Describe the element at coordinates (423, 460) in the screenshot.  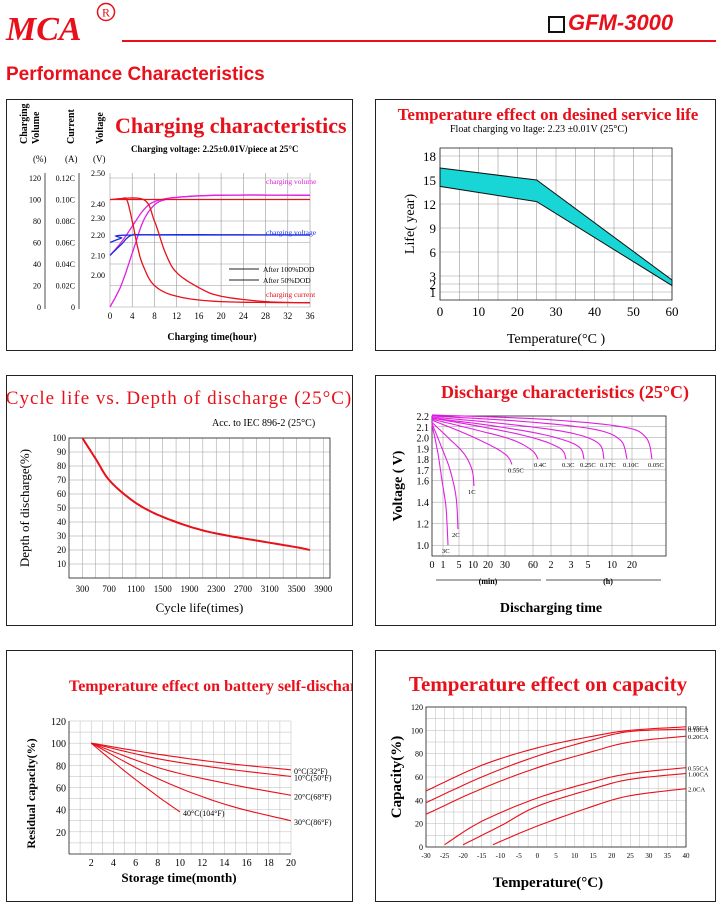
I see `y-tick-label: 1.8` at that location.